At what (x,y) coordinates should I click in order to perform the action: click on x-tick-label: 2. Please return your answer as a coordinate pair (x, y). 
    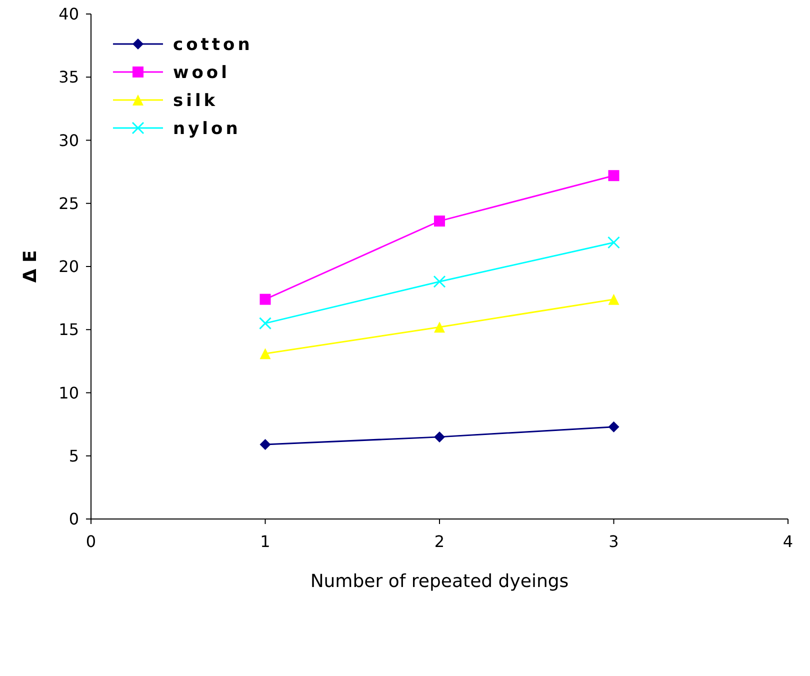
    Looking at the image, I should click on (439, 541).